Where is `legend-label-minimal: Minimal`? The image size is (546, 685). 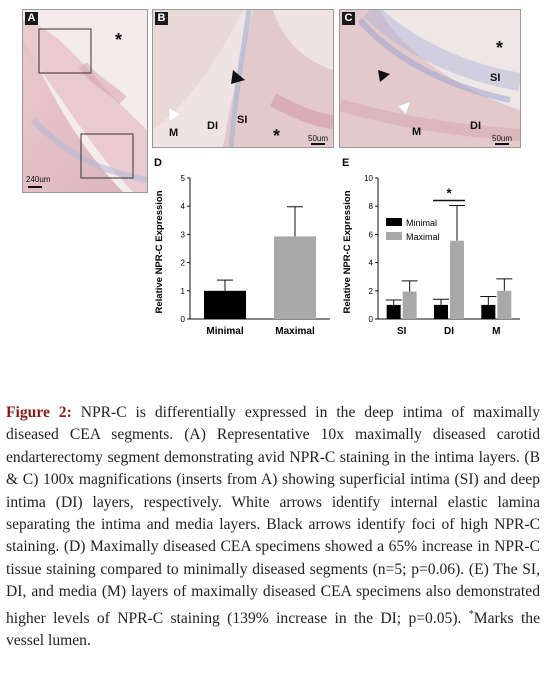 legend-label-minimal: Minimal is located at coordinates (421, 223).